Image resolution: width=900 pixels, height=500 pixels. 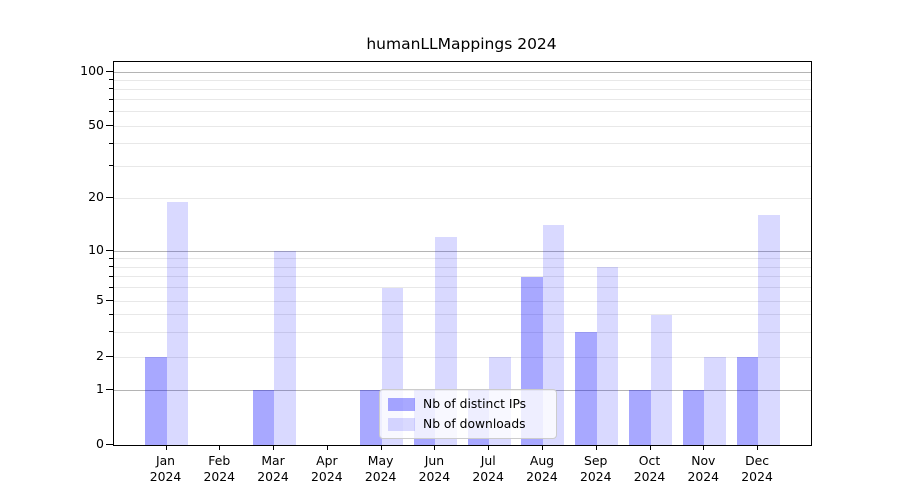 I want to click on legend-label-downloads: Nb of downloads, so click(x=474, y=424).